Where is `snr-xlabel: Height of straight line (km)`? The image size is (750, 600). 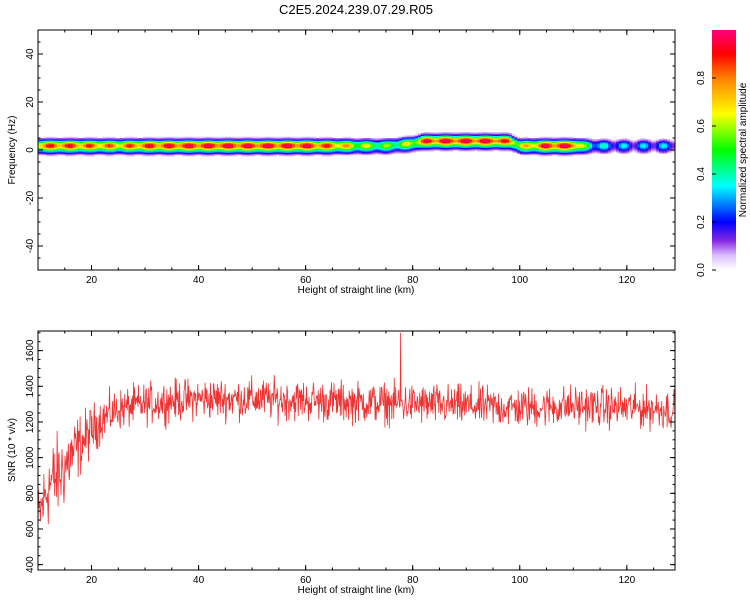 snr-xlabel: Height of straight line (km) is located at coordinates (356, 590).